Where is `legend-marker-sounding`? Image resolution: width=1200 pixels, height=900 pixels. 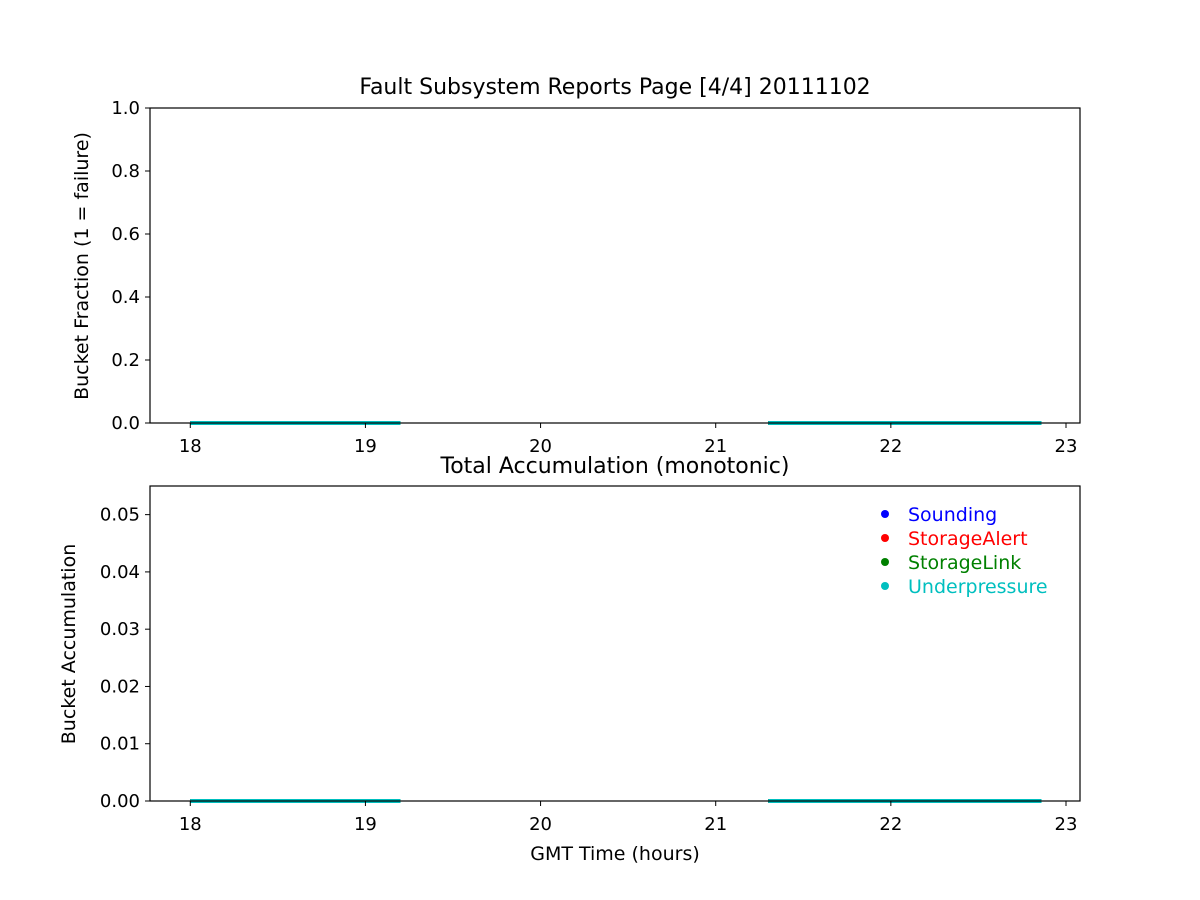
legend-marker-sounding is located at coordinates (885, 514).